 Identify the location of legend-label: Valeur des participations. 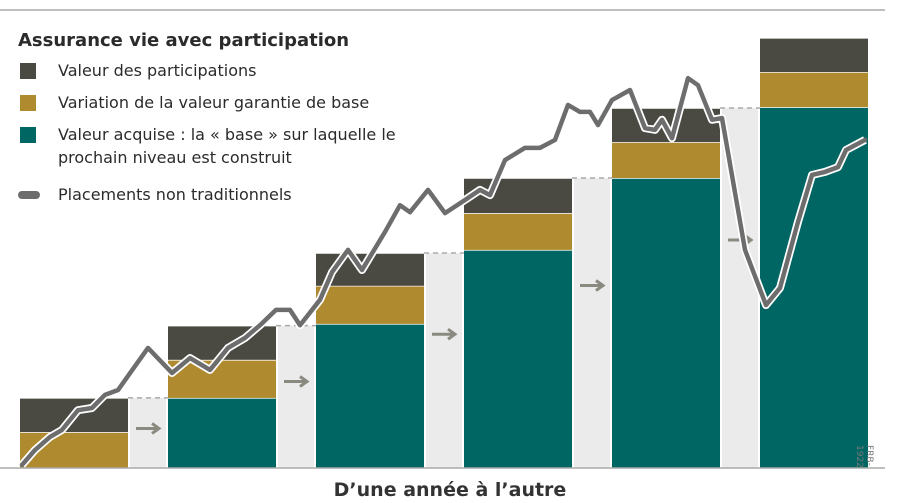
(157, 70).